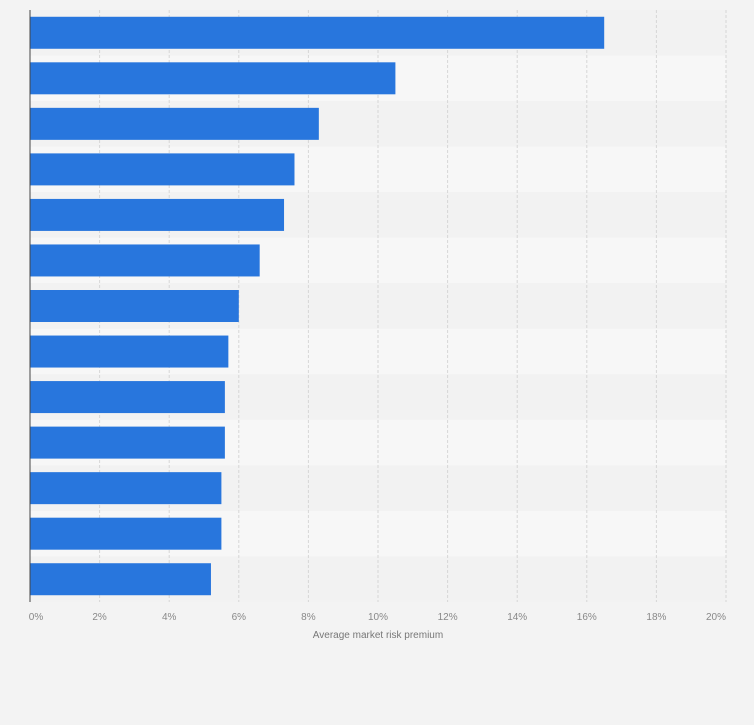 This screenshot has width=754, height=725. Describe the element at coordinates (517, 617) in the screenshot. I see `x-tick-label: 14%` at that location.